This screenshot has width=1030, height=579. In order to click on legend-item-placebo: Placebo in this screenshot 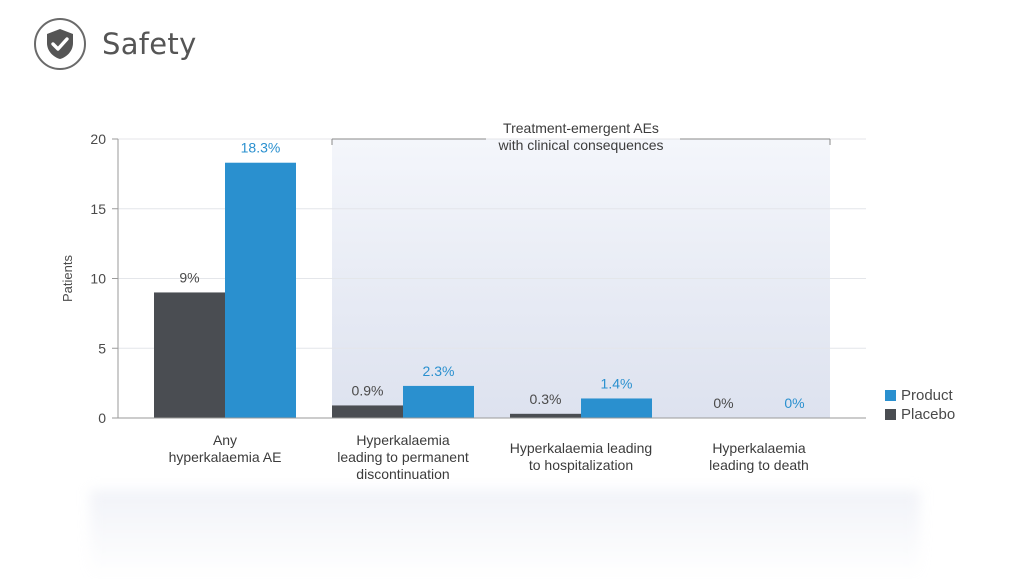, I will do `click(920, 414)`.